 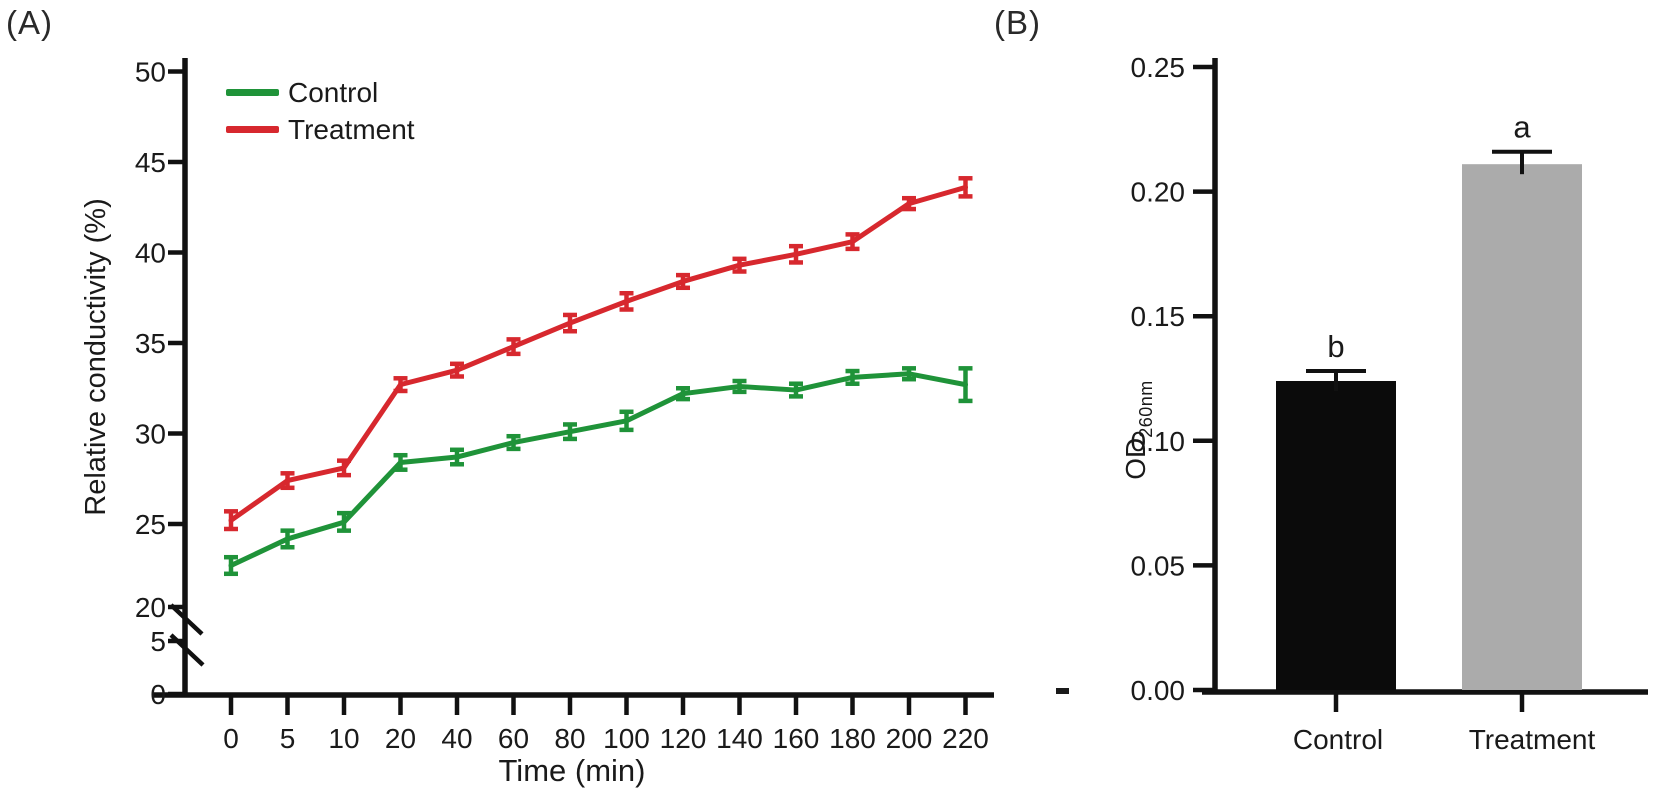 I want to click on panel-a-x-tick-label: 100, so click(x=626, y=738).